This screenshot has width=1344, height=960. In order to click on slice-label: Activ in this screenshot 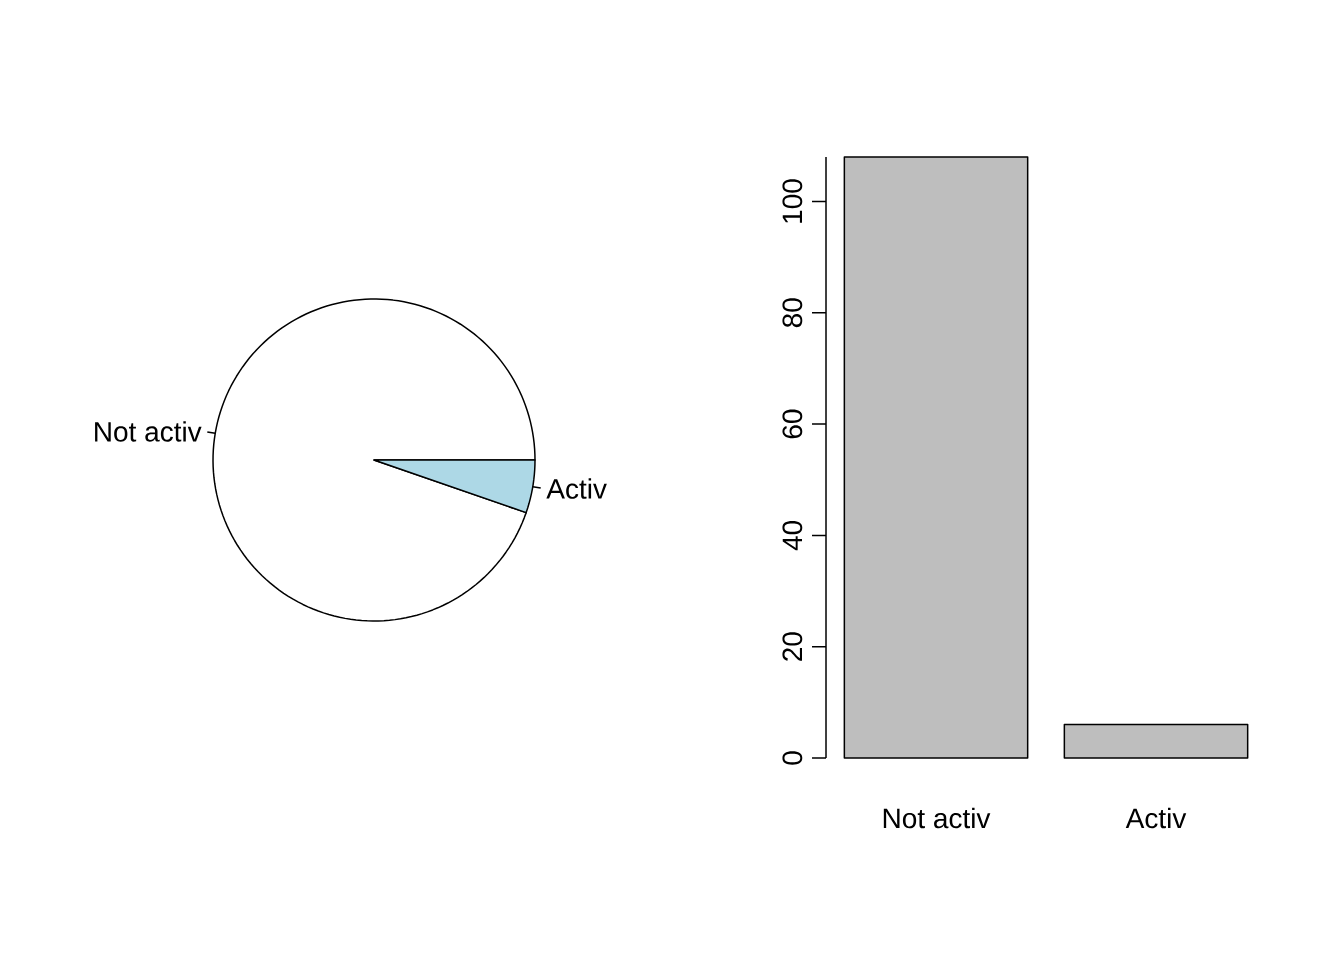, I will do `click(576, 488)`.